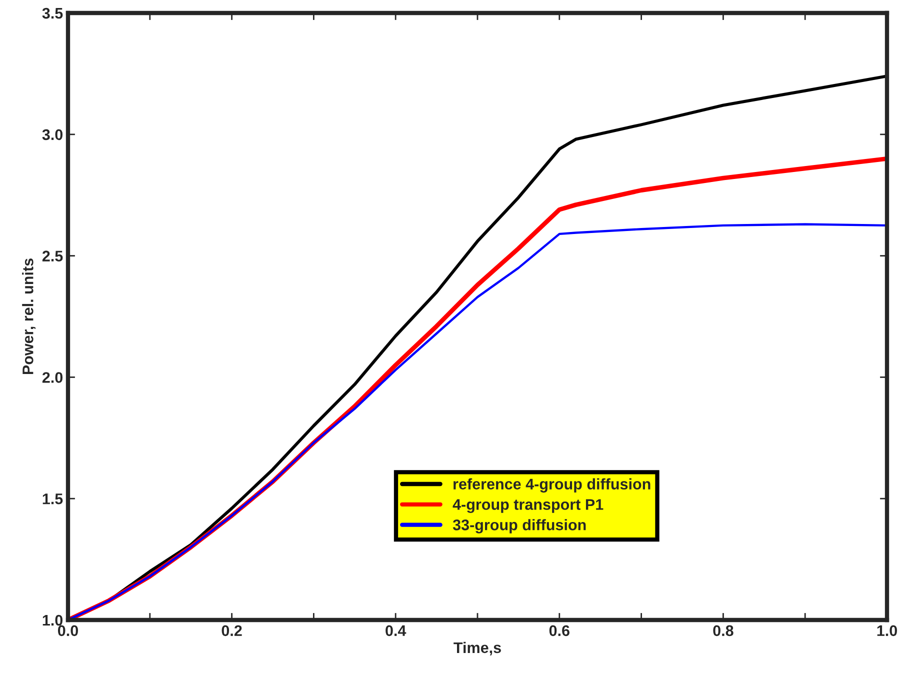 Image resolution: width=903 pixels, height=677 pixels. I want to click on y-tick-label: 1.5, so click(52, 499).